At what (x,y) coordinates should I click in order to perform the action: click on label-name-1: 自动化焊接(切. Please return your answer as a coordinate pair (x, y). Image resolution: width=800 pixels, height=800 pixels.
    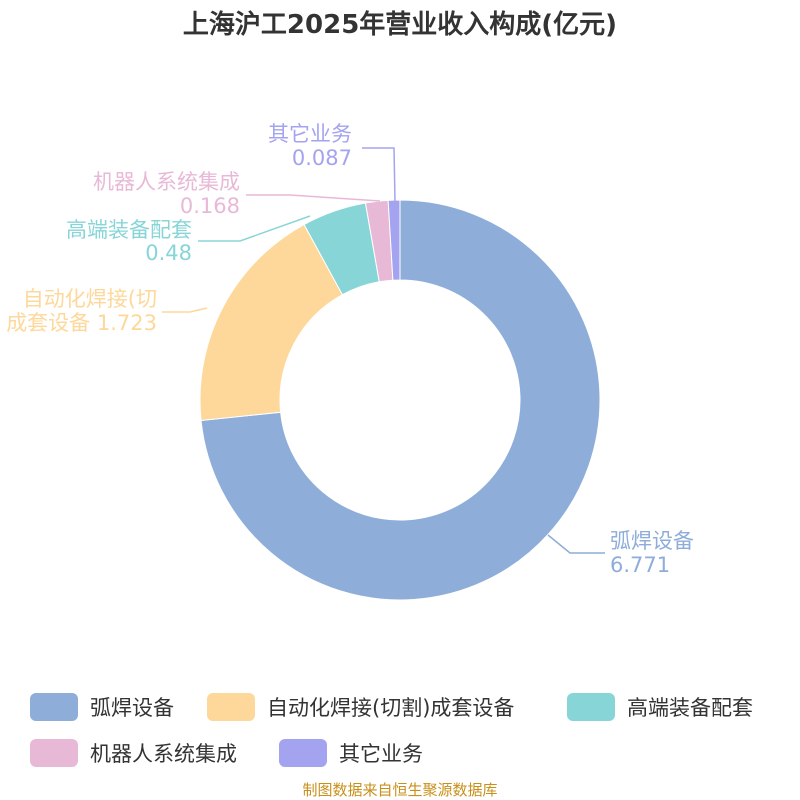
    Looking at the image, I should click on (90, 299).